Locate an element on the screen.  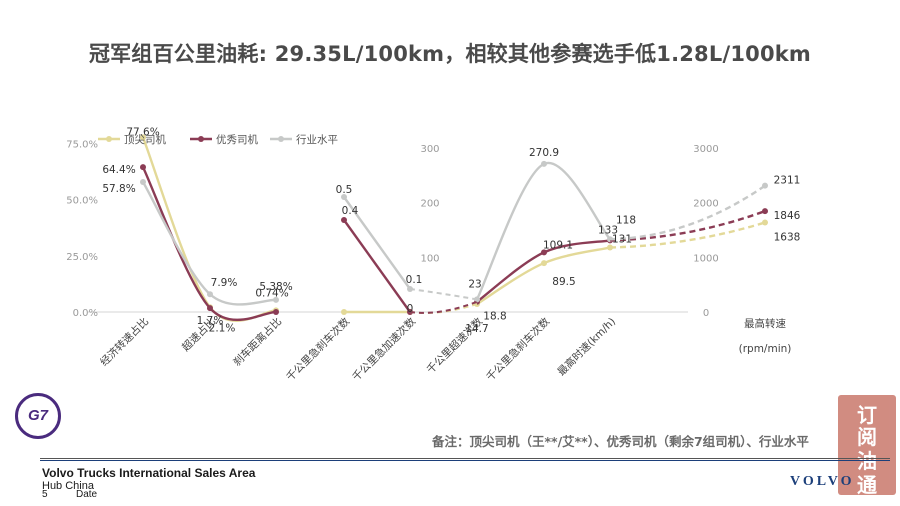
data-label: 1638 is located at coordinates (787, 237).